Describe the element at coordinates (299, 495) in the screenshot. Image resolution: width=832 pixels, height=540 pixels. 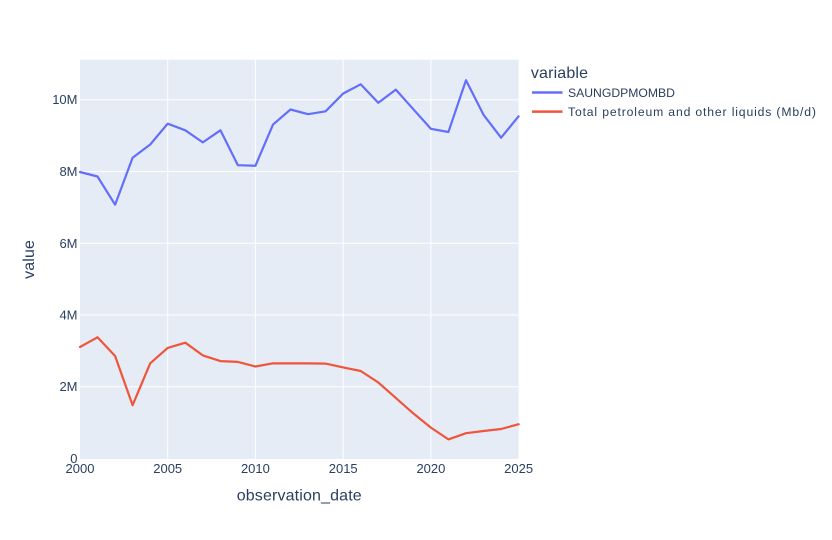
I see `svg-text: observation_date` at that location.